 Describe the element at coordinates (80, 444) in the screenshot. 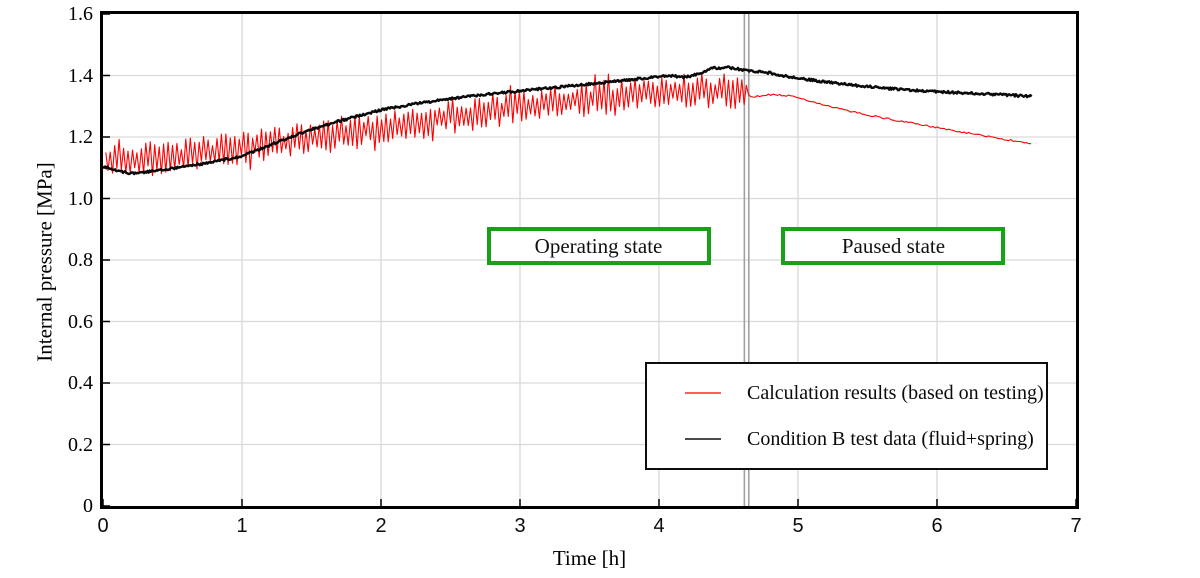

I see `y-tick-label: 0.2` at that location.